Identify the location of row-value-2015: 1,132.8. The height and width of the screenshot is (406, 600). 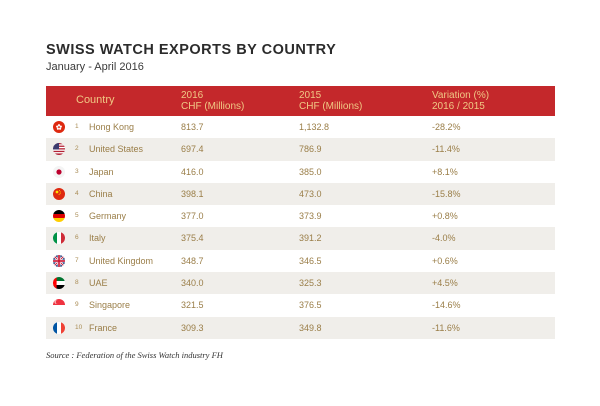
(314, 127).